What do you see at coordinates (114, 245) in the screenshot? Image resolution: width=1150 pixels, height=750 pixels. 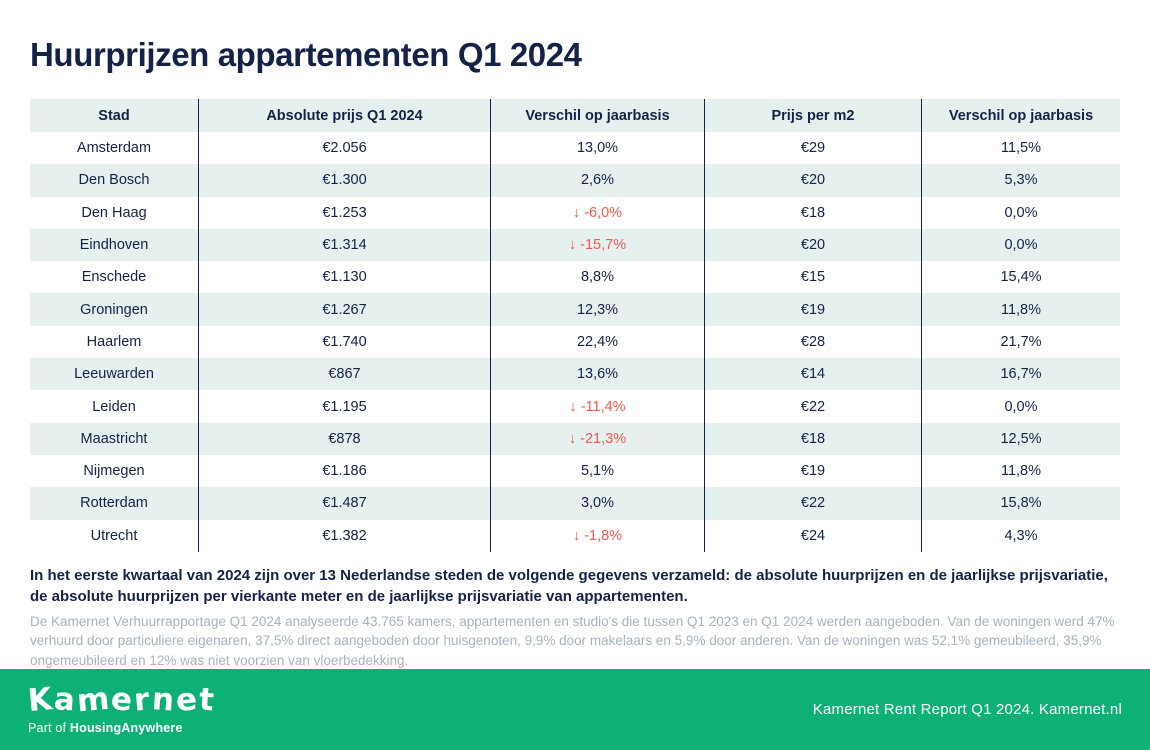 I see `cell-stad: Eindhoven` at bounding box center [114, 245].